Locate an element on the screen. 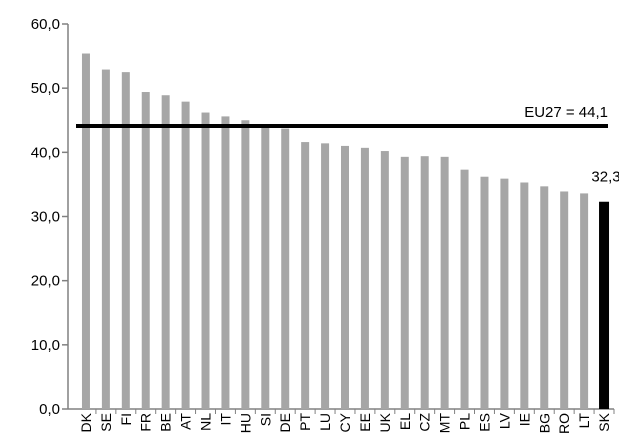 This screenshot has height=446, width=619. x-tick-label-dk: DK is located at coordinates (86, 422).